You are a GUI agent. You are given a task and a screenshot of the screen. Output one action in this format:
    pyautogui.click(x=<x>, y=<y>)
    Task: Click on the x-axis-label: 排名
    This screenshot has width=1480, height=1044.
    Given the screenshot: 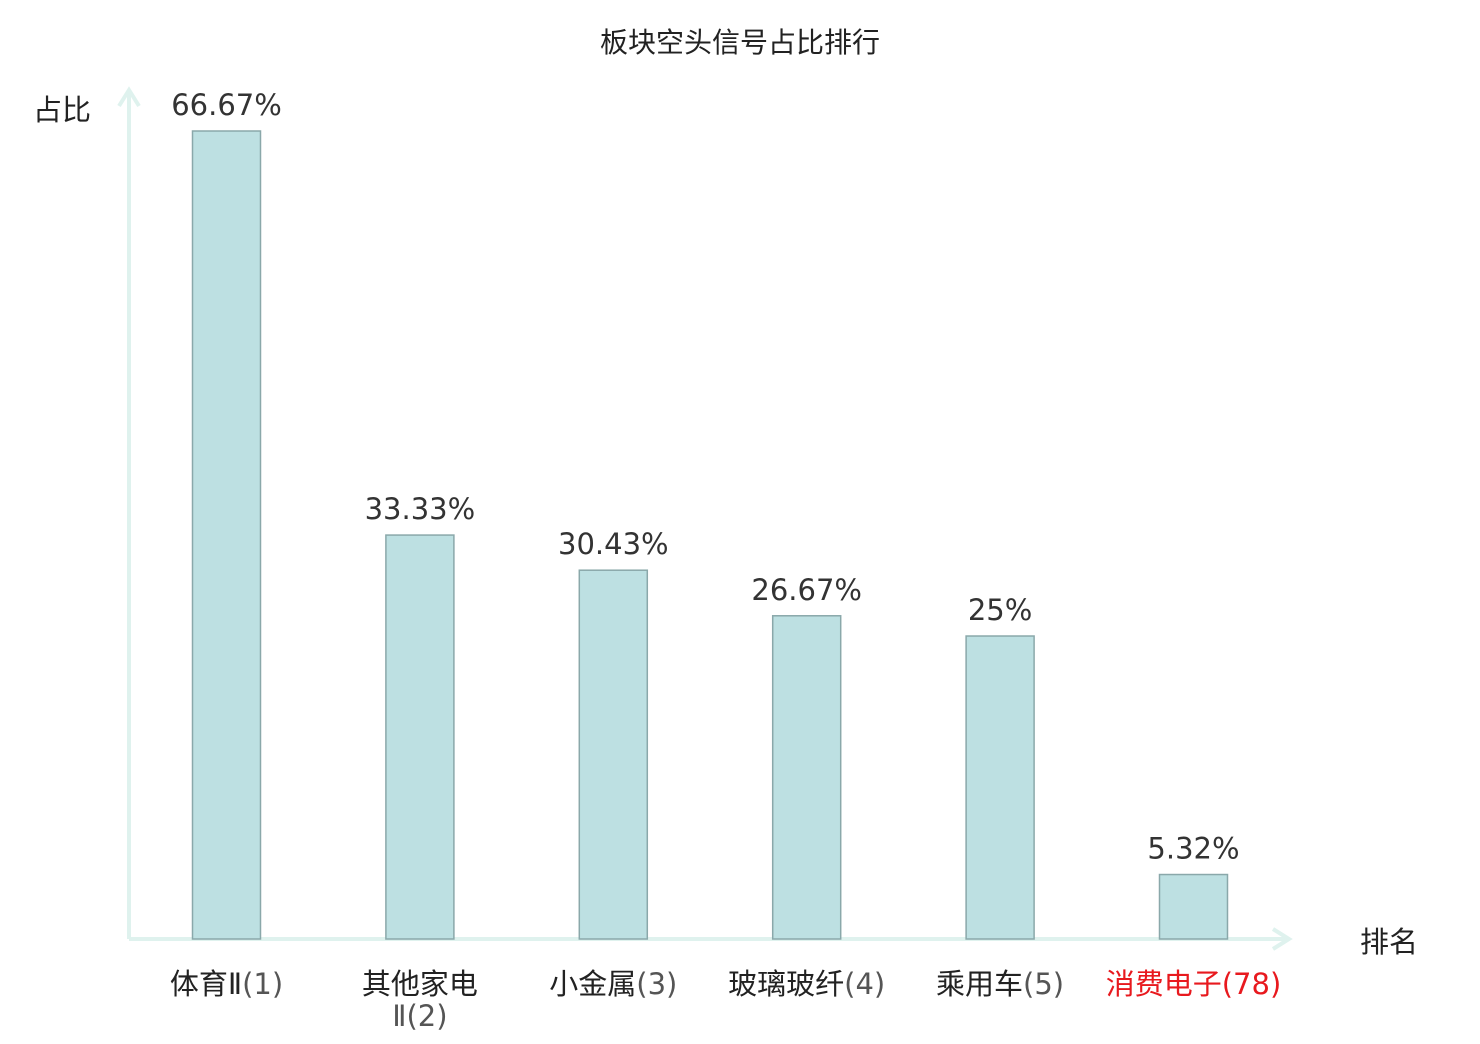 What is the action you would take?
    pyautogui.click(x=1389, y=942)
    